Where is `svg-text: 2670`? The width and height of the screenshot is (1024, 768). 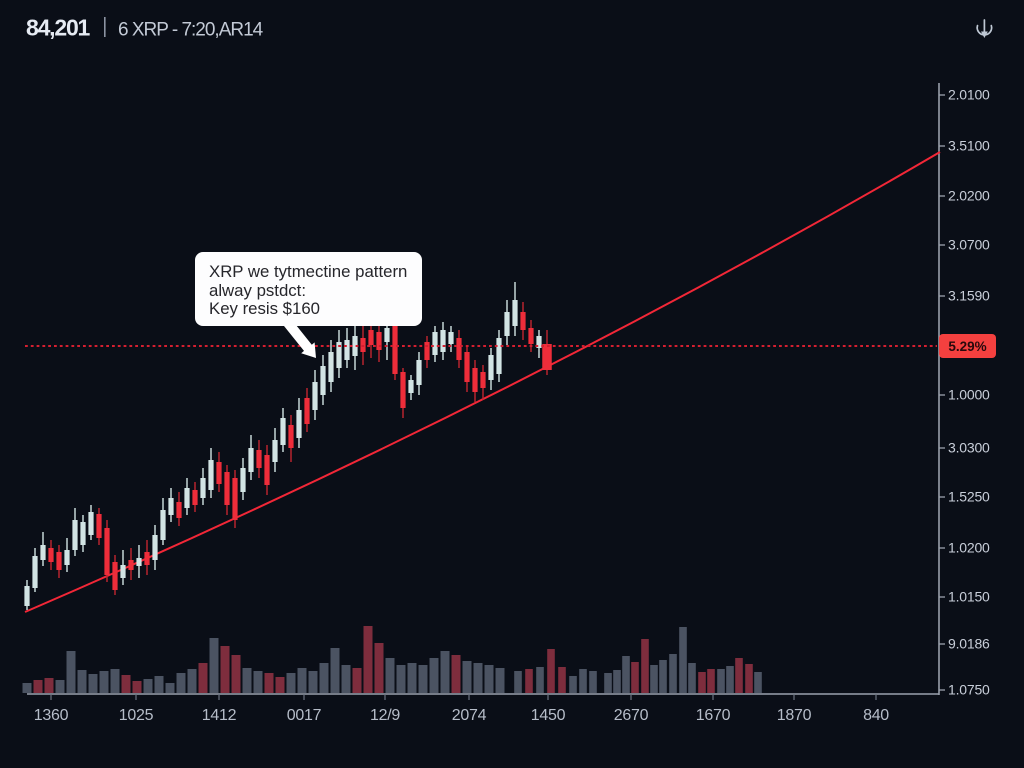 svg-text: 2670 is located at coordinates (631, 715).